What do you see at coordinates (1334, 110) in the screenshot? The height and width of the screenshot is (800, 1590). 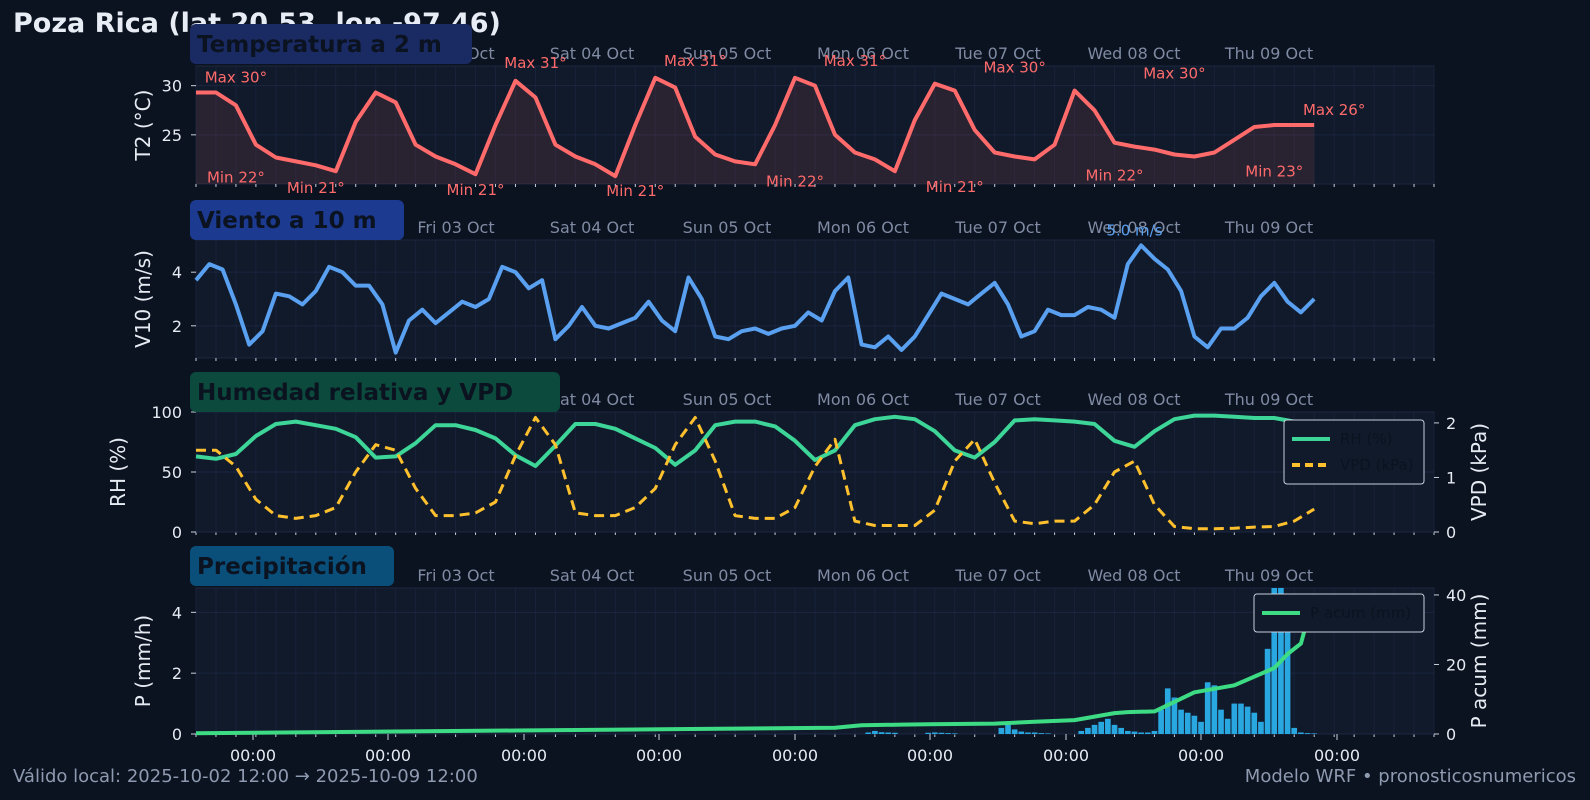 I see `annotation: Max 26°` at bounding box center [1334, 110].